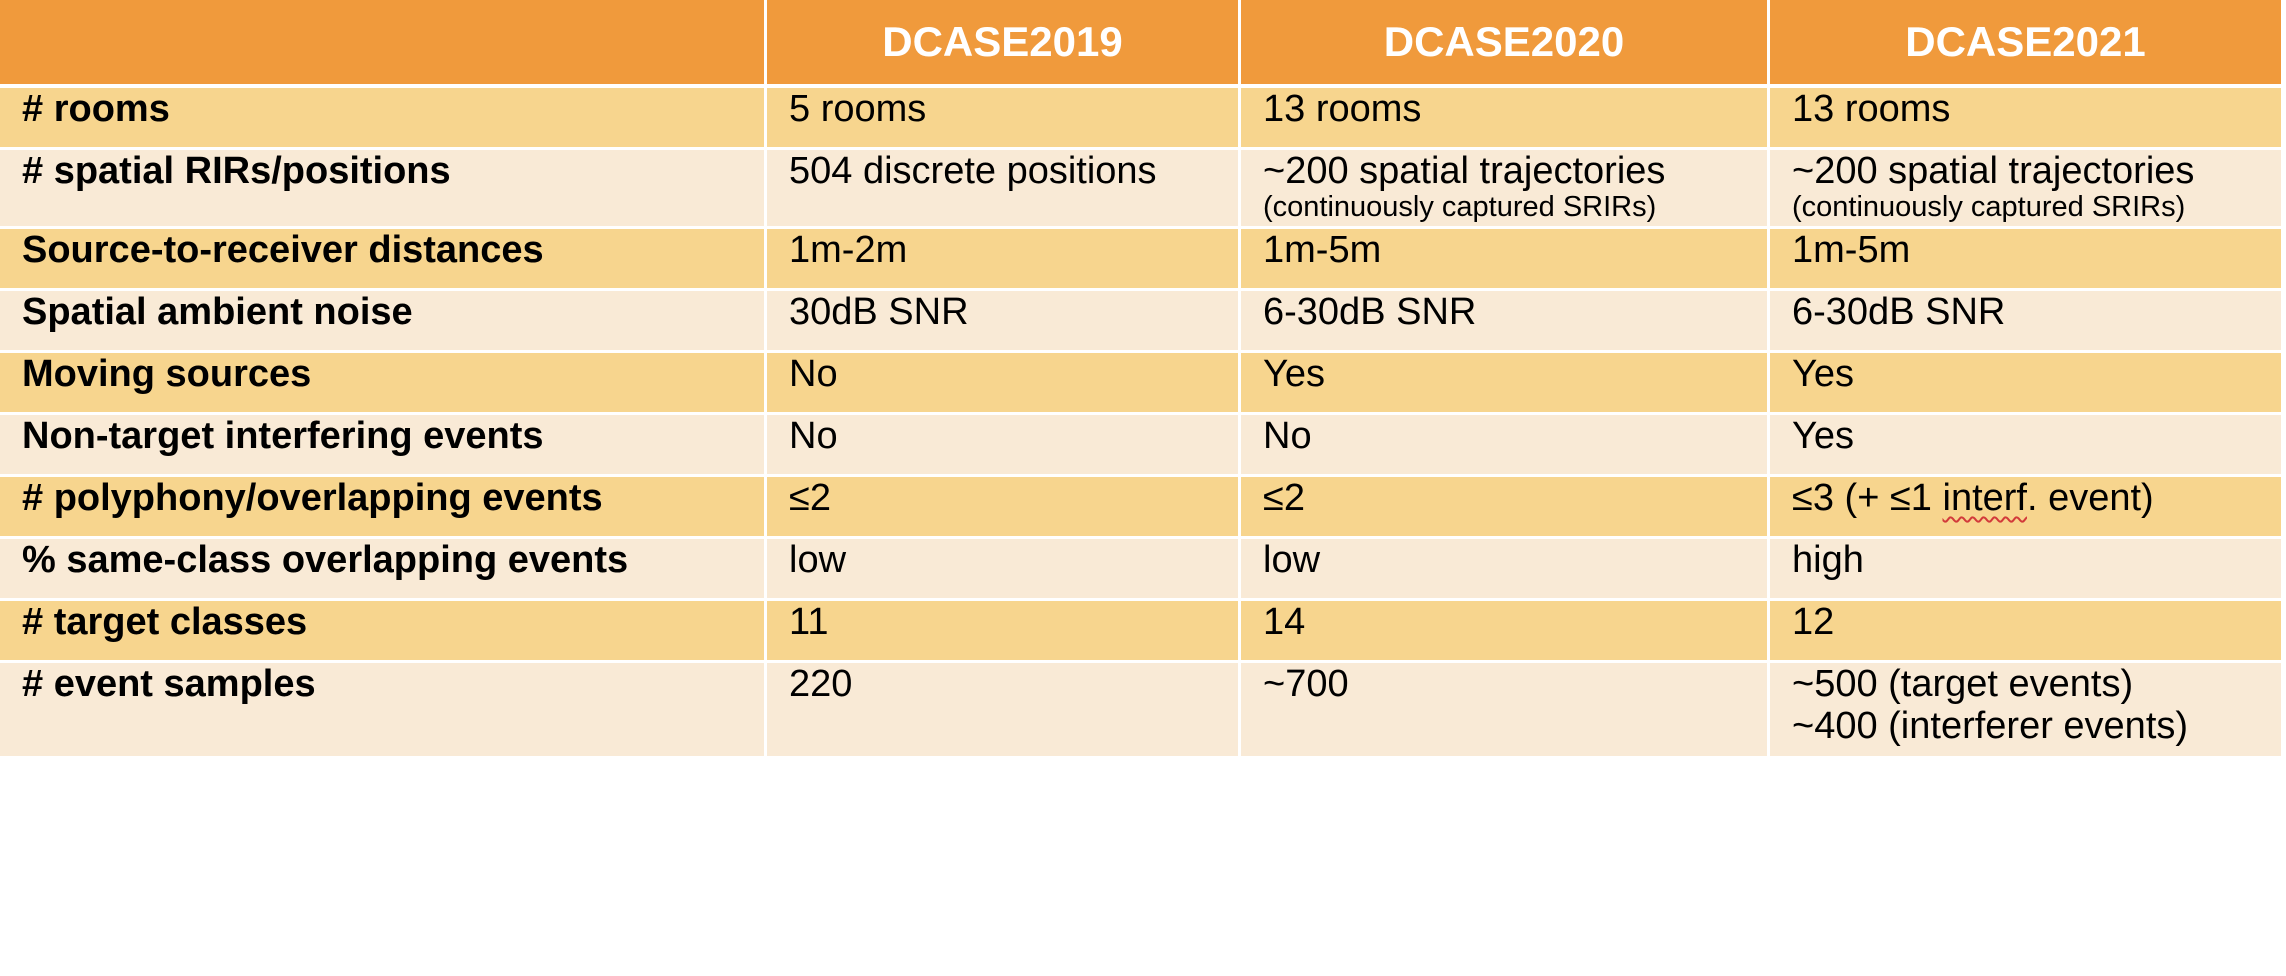 This screenshot has width=2286, height=976. What do you see at coordinates (1004, 44) in the screenshot?
I see `header-dcase2019: DCASE2019` at bounding box center [1004, 44].